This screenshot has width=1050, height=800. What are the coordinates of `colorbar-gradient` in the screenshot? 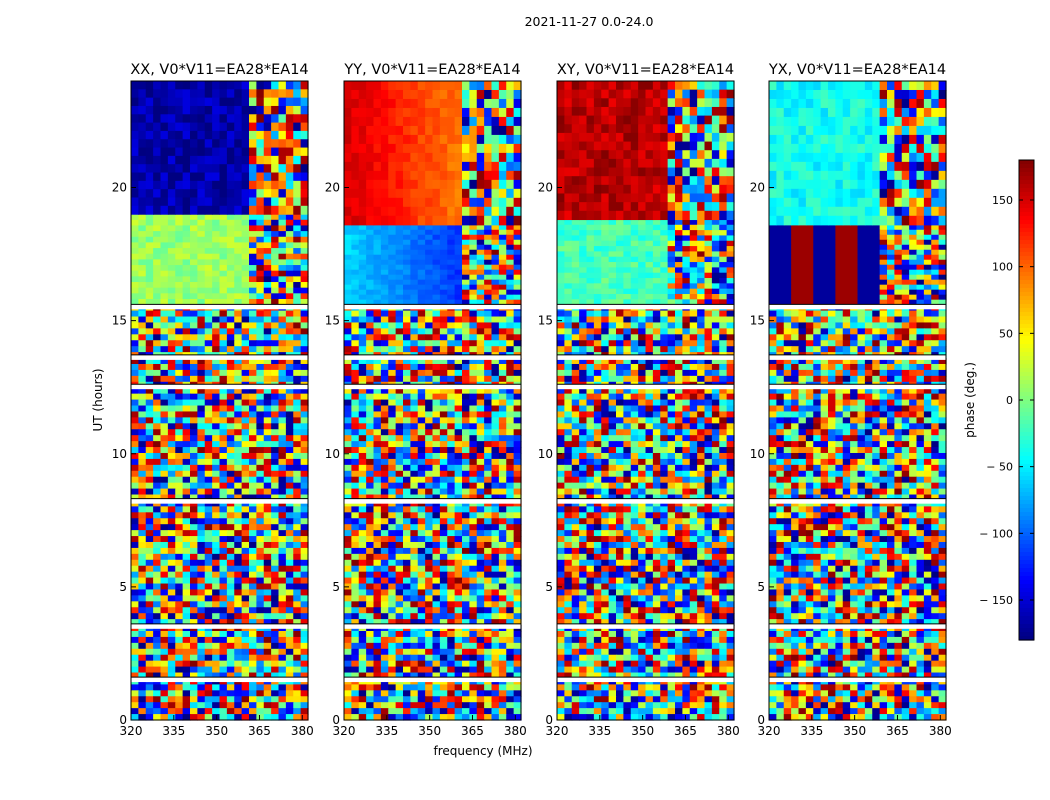 It's located at (1026, 400).